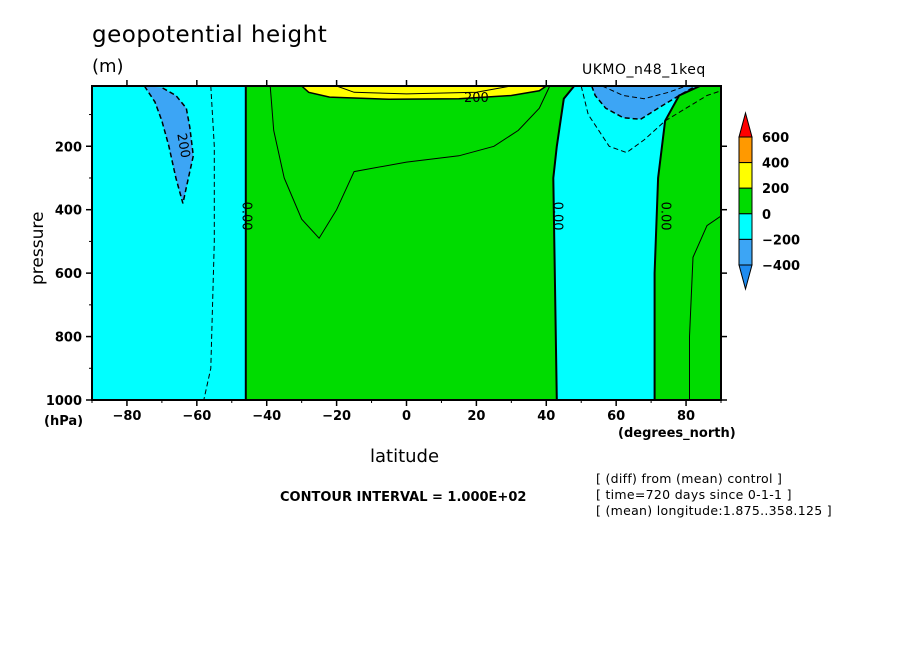 The height and width of the screenshot is (654, 904). I want to click on x-tick-label: 0, so click(406, 416).